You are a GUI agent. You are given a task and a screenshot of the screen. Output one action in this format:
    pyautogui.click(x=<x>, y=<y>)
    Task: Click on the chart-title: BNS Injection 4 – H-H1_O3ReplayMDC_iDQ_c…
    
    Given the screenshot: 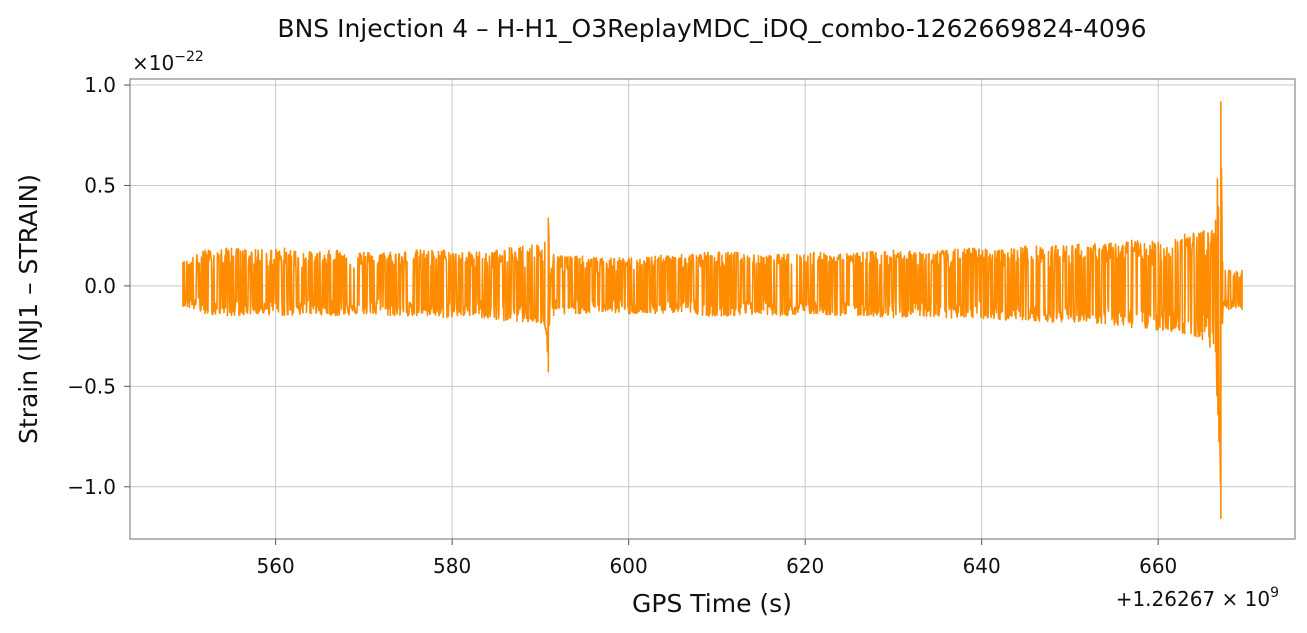 What is the action you would take?
    pyautogui.click(x=711, y=28)
    